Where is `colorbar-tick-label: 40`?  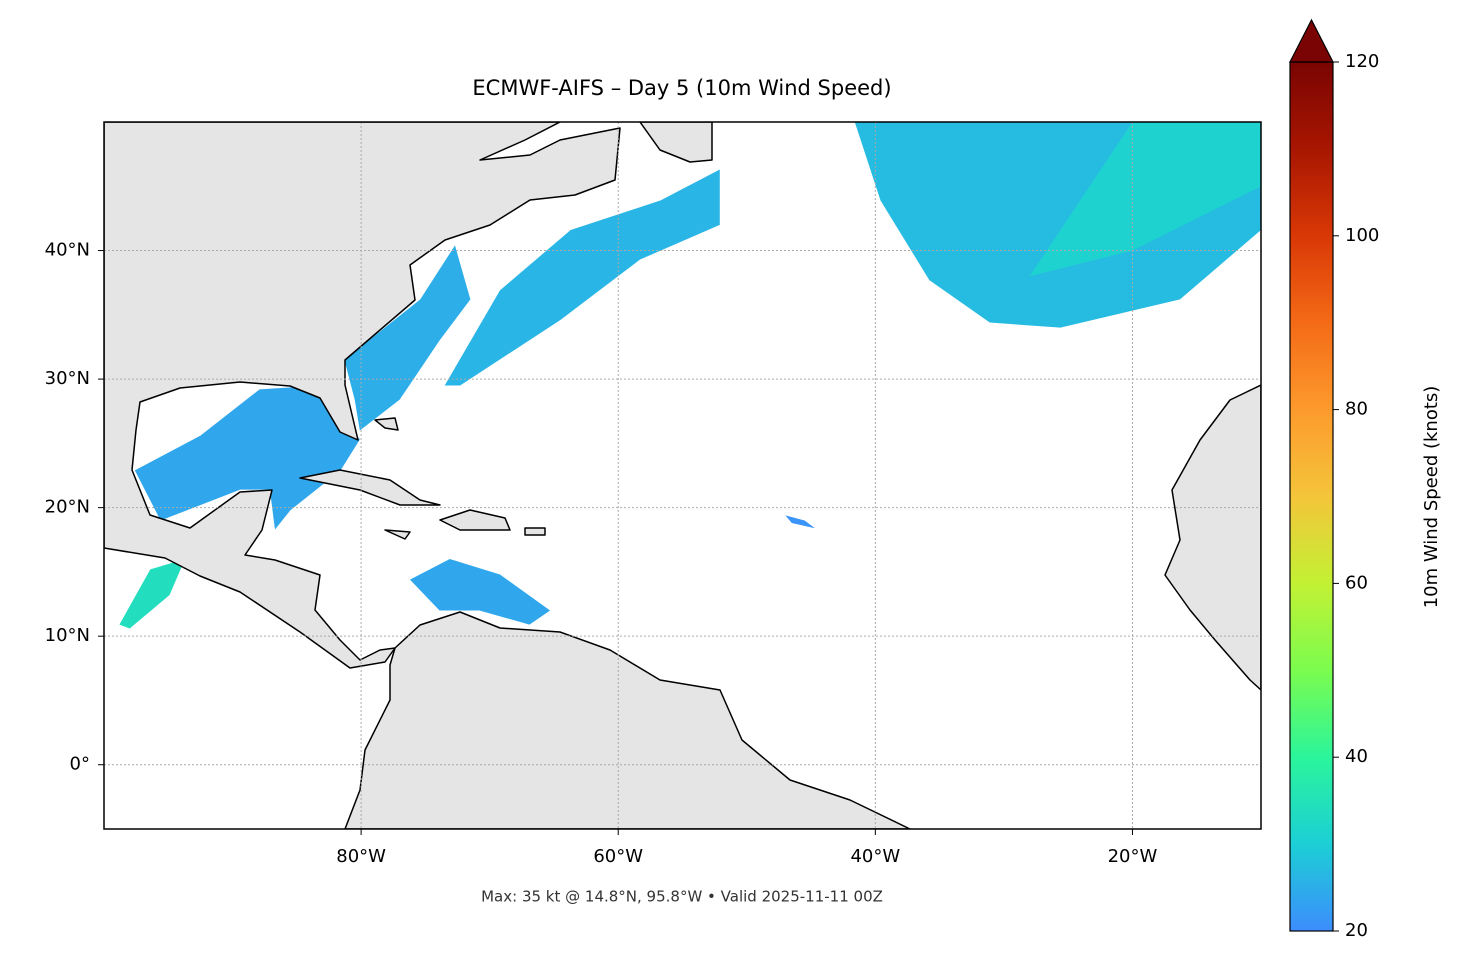
colorbar-tick-label: 40 is located at coordinates (1356, 756).